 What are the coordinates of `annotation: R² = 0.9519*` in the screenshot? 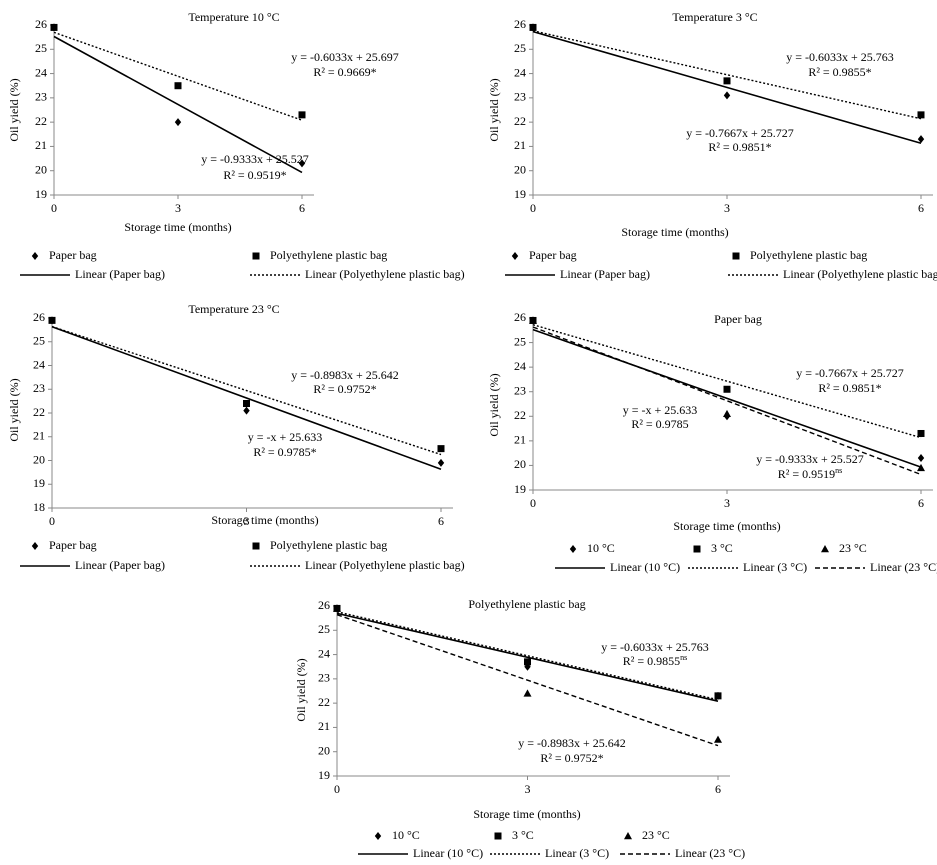 It's located at (254, 175).